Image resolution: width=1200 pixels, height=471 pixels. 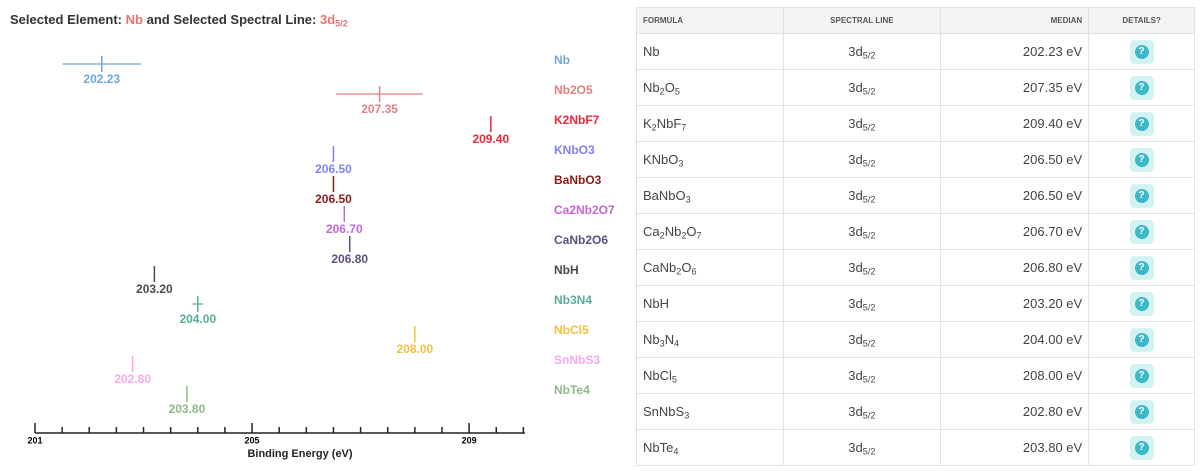 What do you see at coordinates (344, 229) in the screenshot?
I see `data-label: 206.70` at bounding box center [344, 229].